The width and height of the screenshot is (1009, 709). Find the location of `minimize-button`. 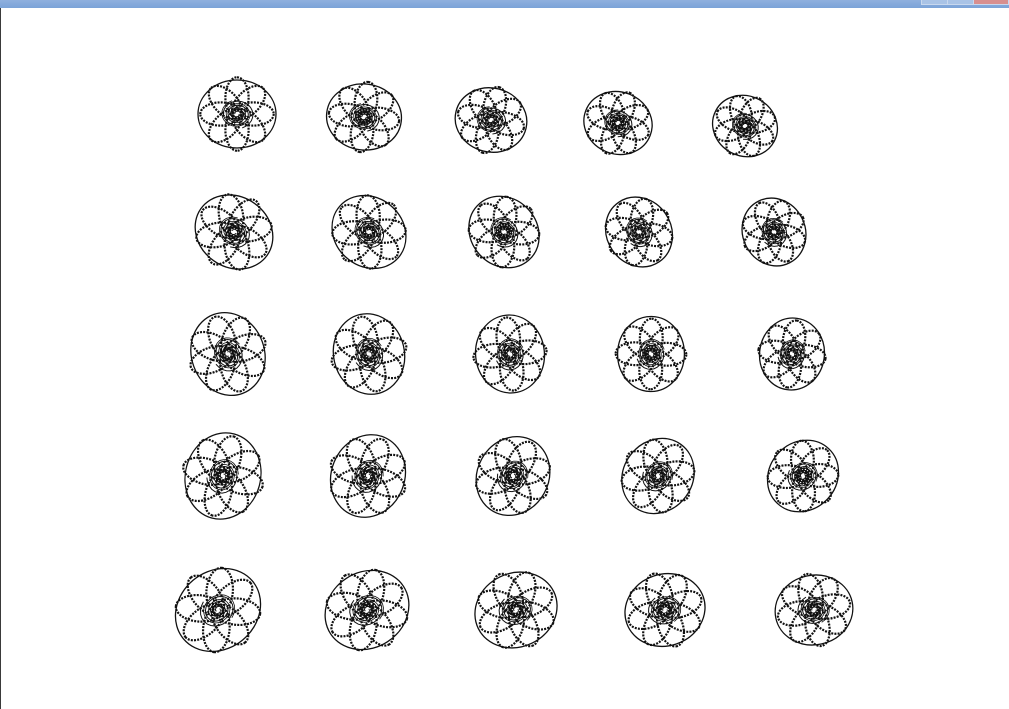

minimize-button is located at coordinates (935, 2).